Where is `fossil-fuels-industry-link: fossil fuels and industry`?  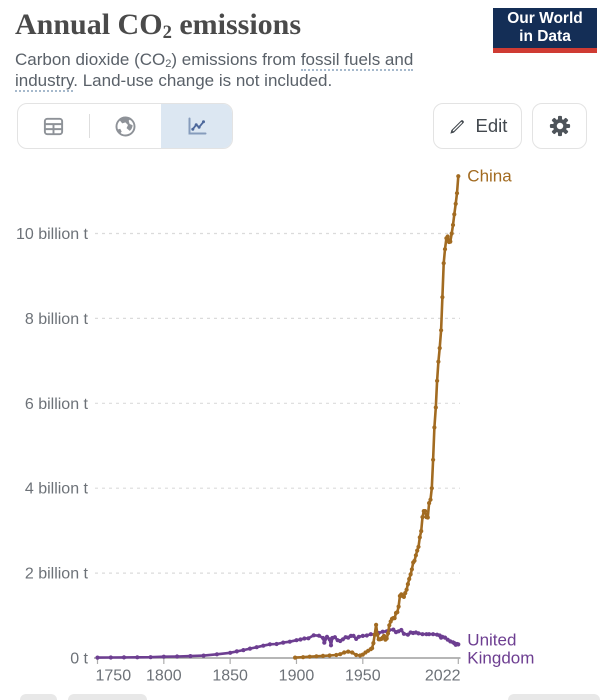 fossil-fuels-industry-link: fossil fuels and industry is located at coordinates (214, 70).